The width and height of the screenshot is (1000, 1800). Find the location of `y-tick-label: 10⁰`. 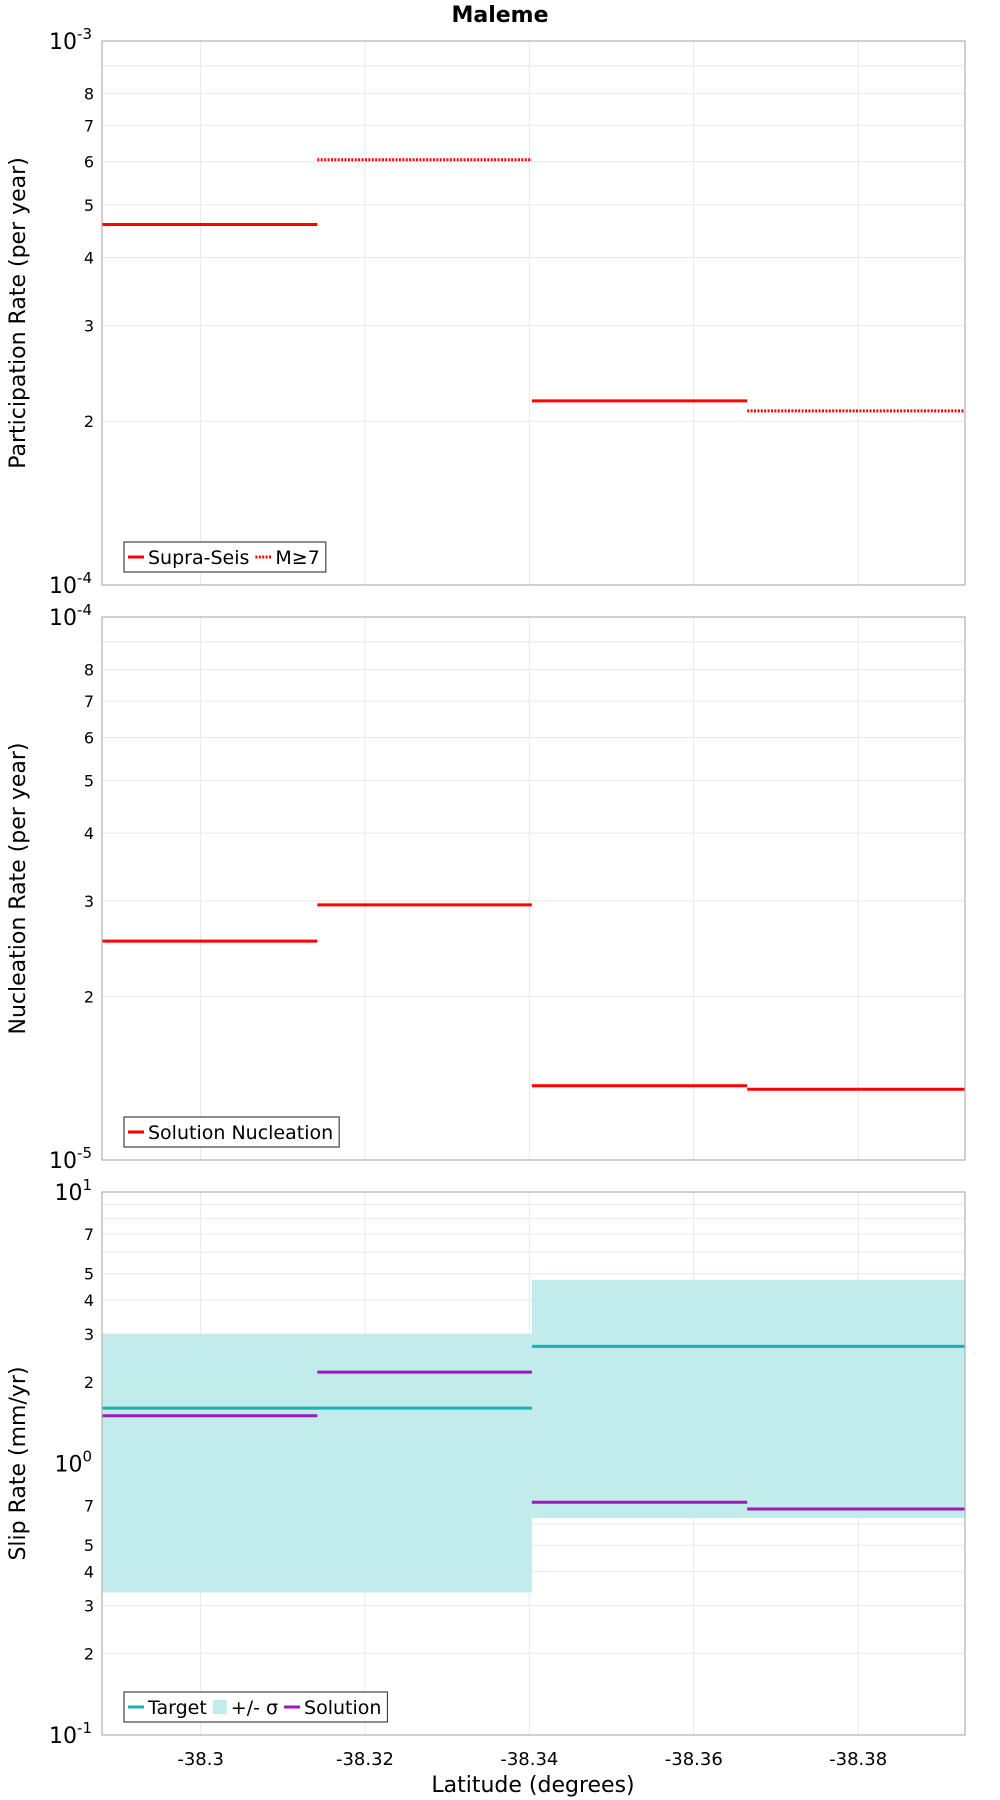

y-tick-label: 10⁰ is located at coordinates (73, 1463).